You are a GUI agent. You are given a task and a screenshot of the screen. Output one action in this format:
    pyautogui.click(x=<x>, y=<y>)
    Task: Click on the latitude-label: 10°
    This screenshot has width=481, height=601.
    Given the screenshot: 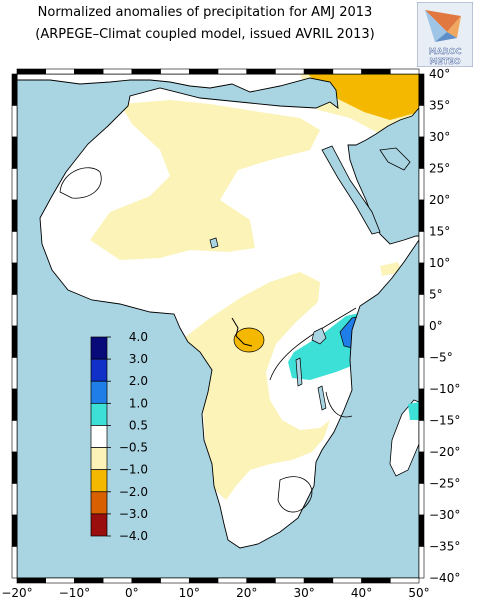 What is the action you would take?
    pyautogui.click(x=439, y=263)
    